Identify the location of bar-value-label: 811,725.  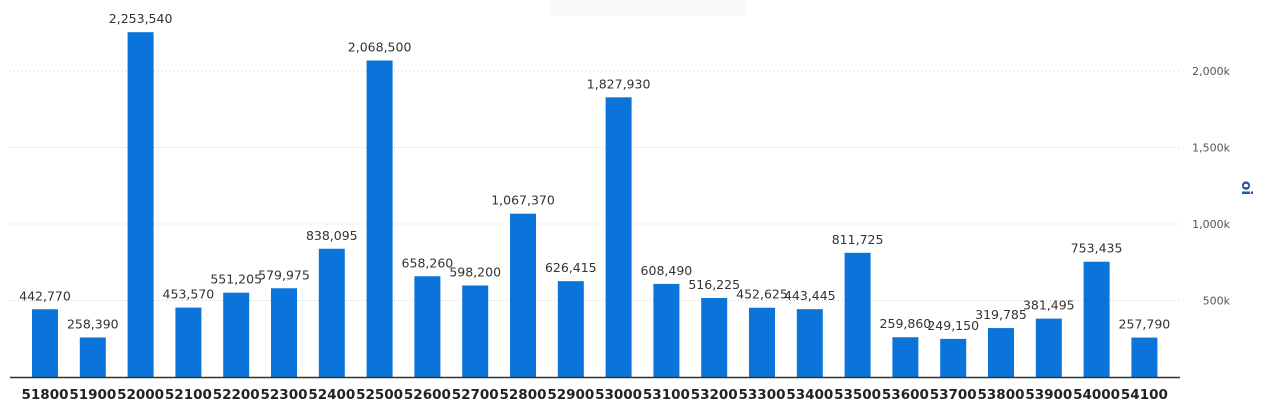
(858, 239).